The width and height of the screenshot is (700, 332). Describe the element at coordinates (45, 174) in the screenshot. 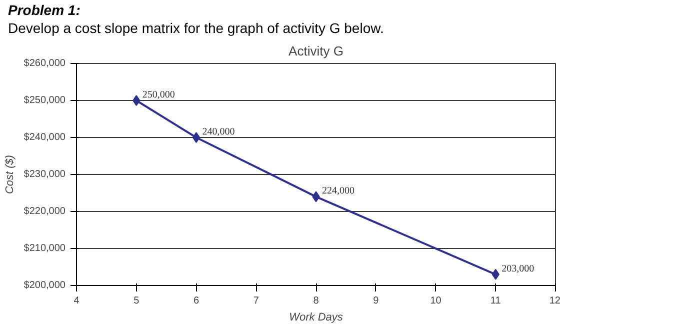

I see `y-tick-label: $230,000` at that location.